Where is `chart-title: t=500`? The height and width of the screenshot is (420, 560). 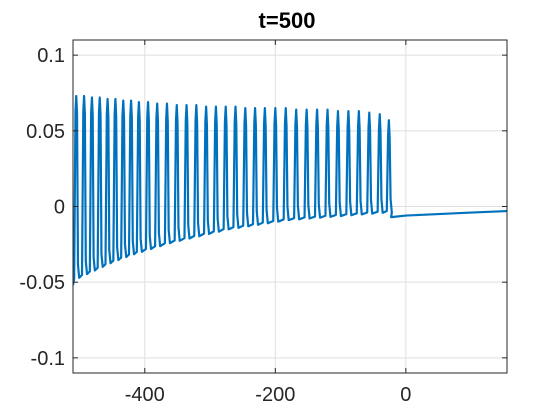
chart-title: t=500 is located at coordinates (287, 20).